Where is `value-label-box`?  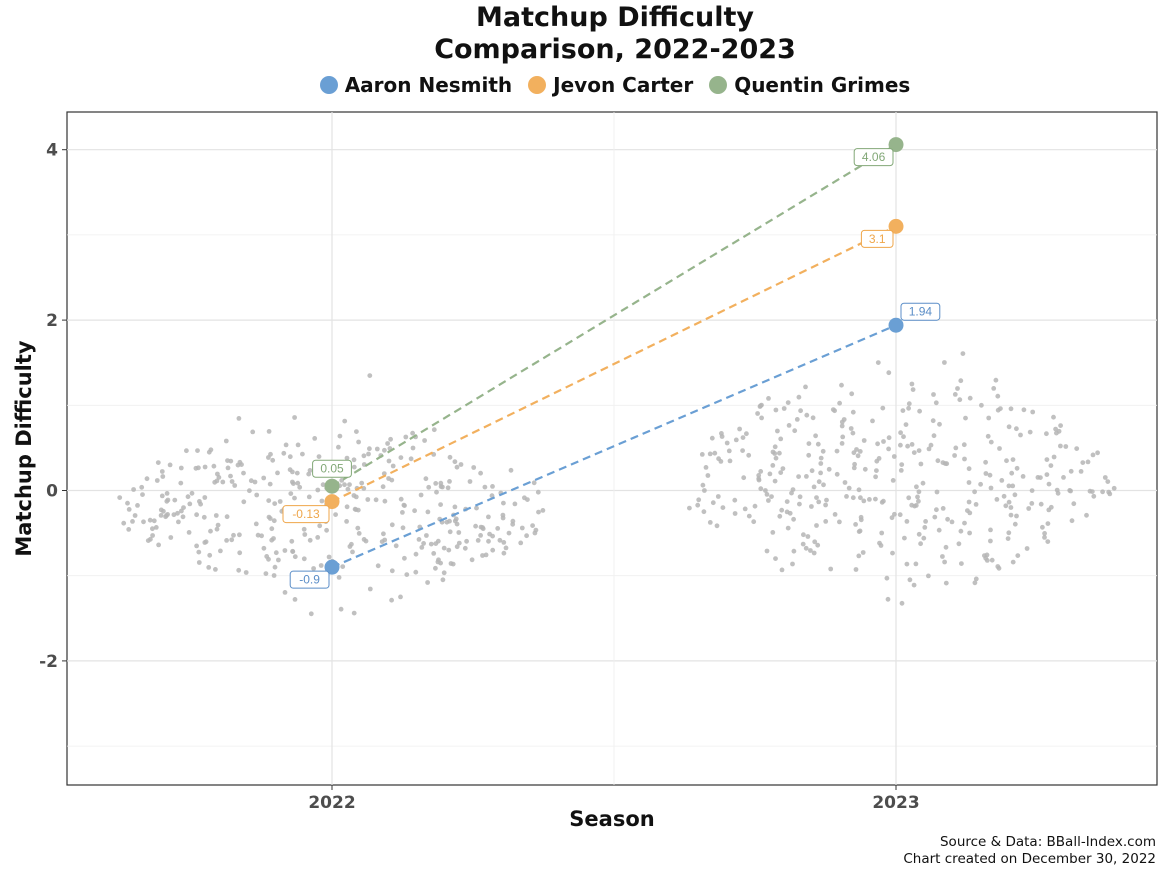
value-label-box is located at coordinates (920, 311).